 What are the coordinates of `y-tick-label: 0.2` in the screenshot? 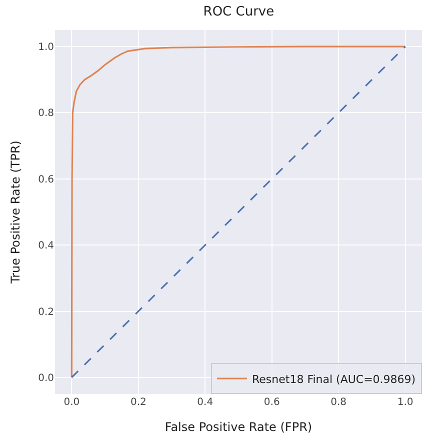 It's located at (46, 312).